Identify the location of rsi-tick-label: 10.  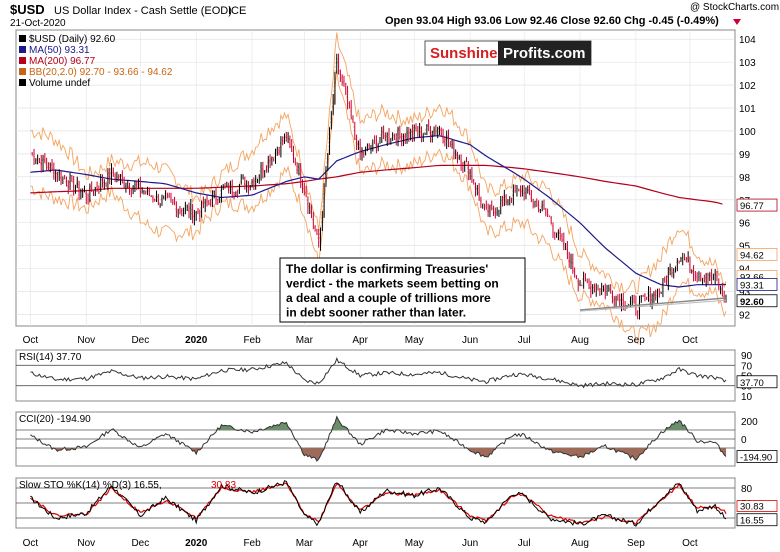
(747, 397).